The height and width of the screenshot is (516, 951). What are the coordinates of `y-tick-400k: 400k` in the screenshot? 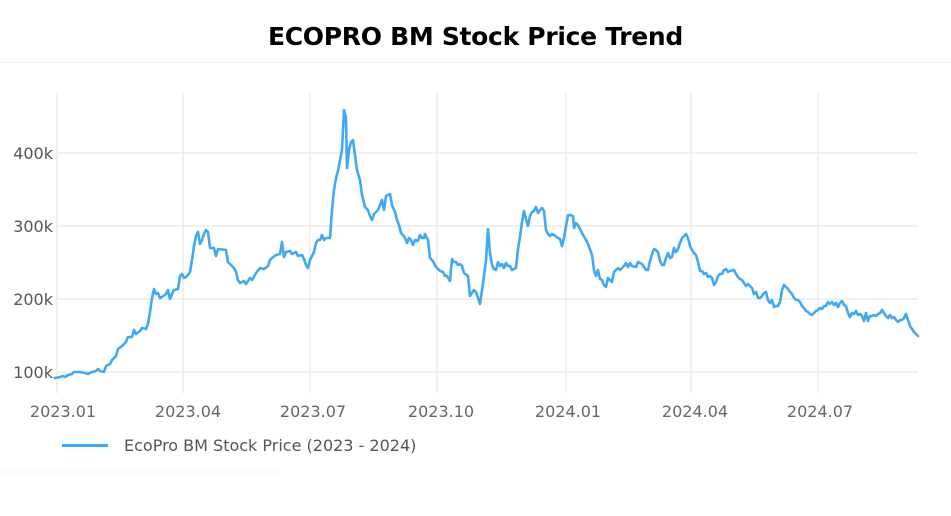 It's located at (33, 153).